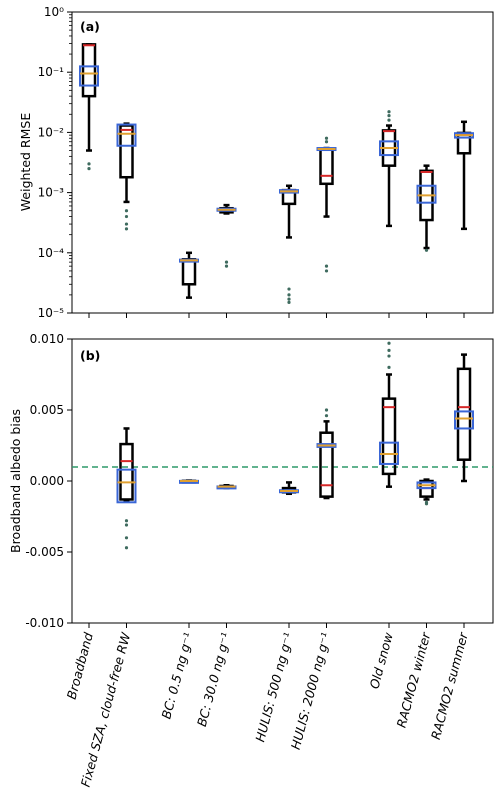 Image resolution: width=499 pixels, height=789 pixels. I want to click on y-tick-label: 10⁻⁴, so click(51, 253).